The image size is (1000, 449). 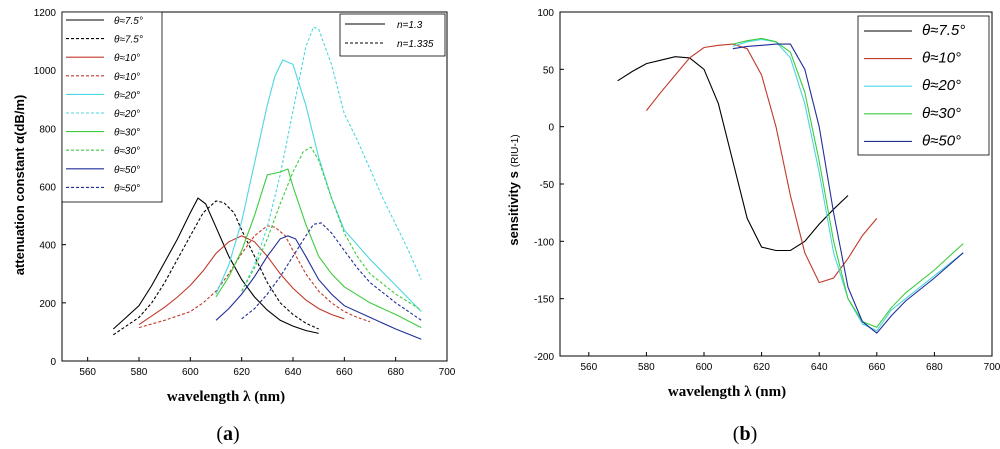 I want to click on legend-label-b-0: θ≈7.5°, so click(x=943, y=30).